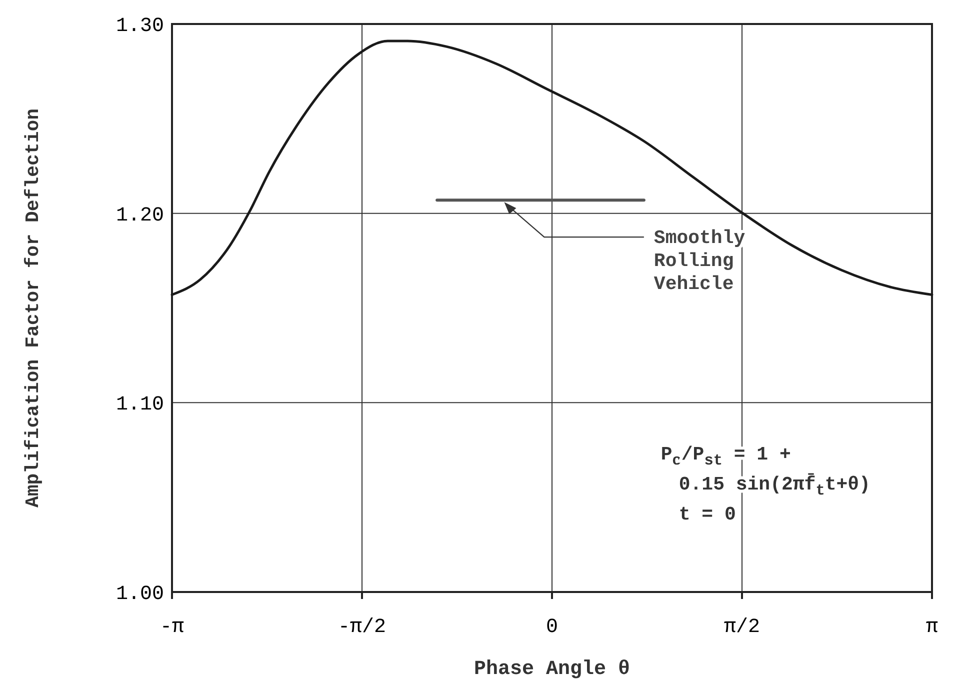 Image resolution: width=957 pixels, height=700 pixels. Describe the element at coordinates (140, 594) in the screenshot. I see `y-tick-label: 1.00` at that location.